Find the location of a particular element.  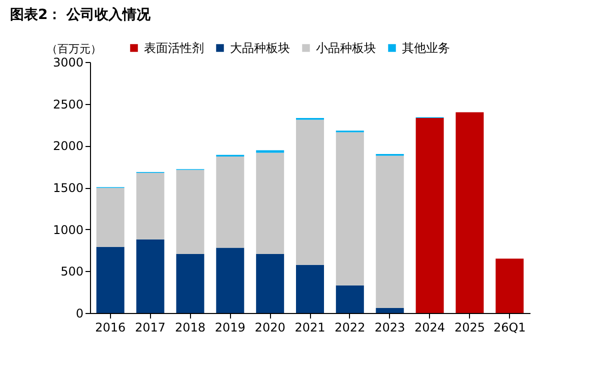

x-tick-label: 2018 is located at coordinates (190, 327).